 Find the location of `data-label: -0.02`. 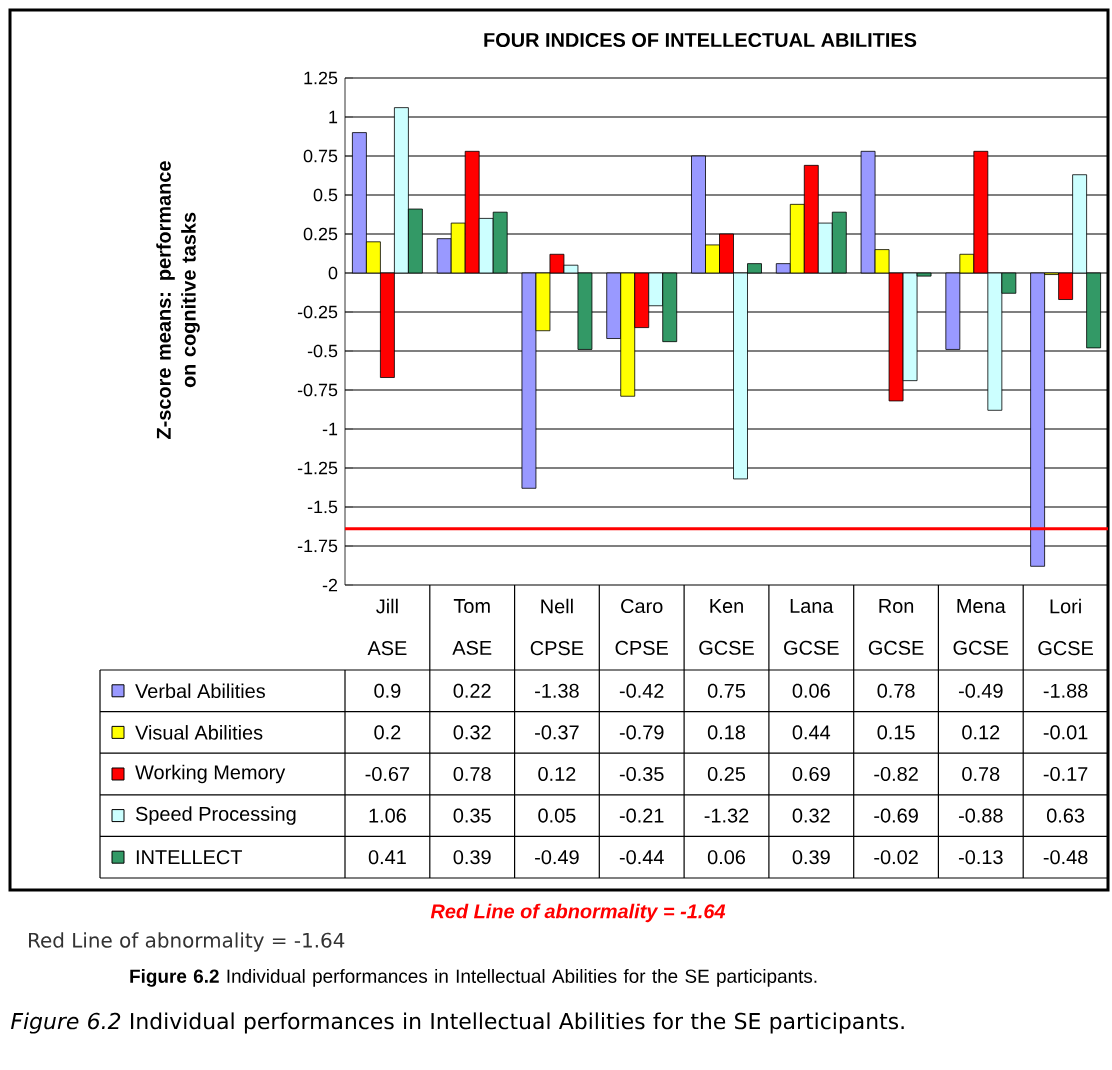

data-label: -0.02 is located at coordinates (896, 857).